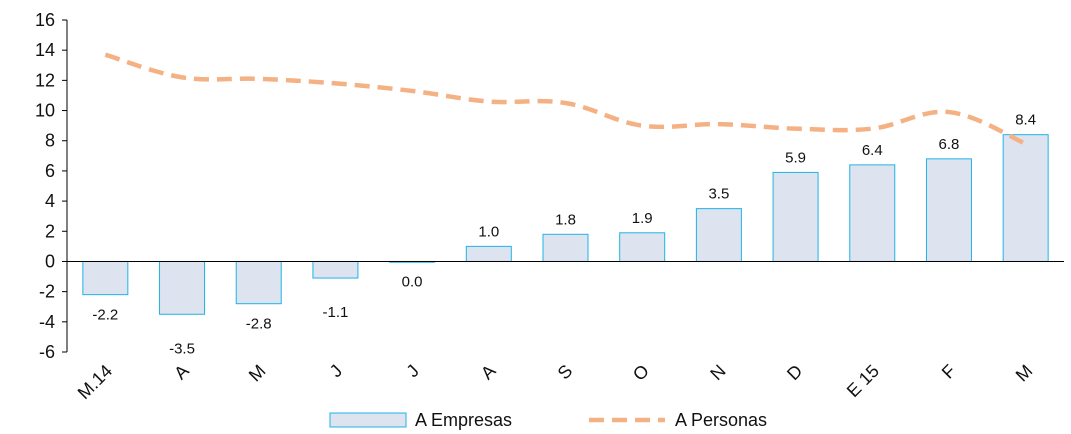 The width and height of the screenshot is (1071, 434). What do you see at coordinates (259, 324) in the screenshot?
I see `bar-data-label: -2.8` at bounding box center [259, 324].